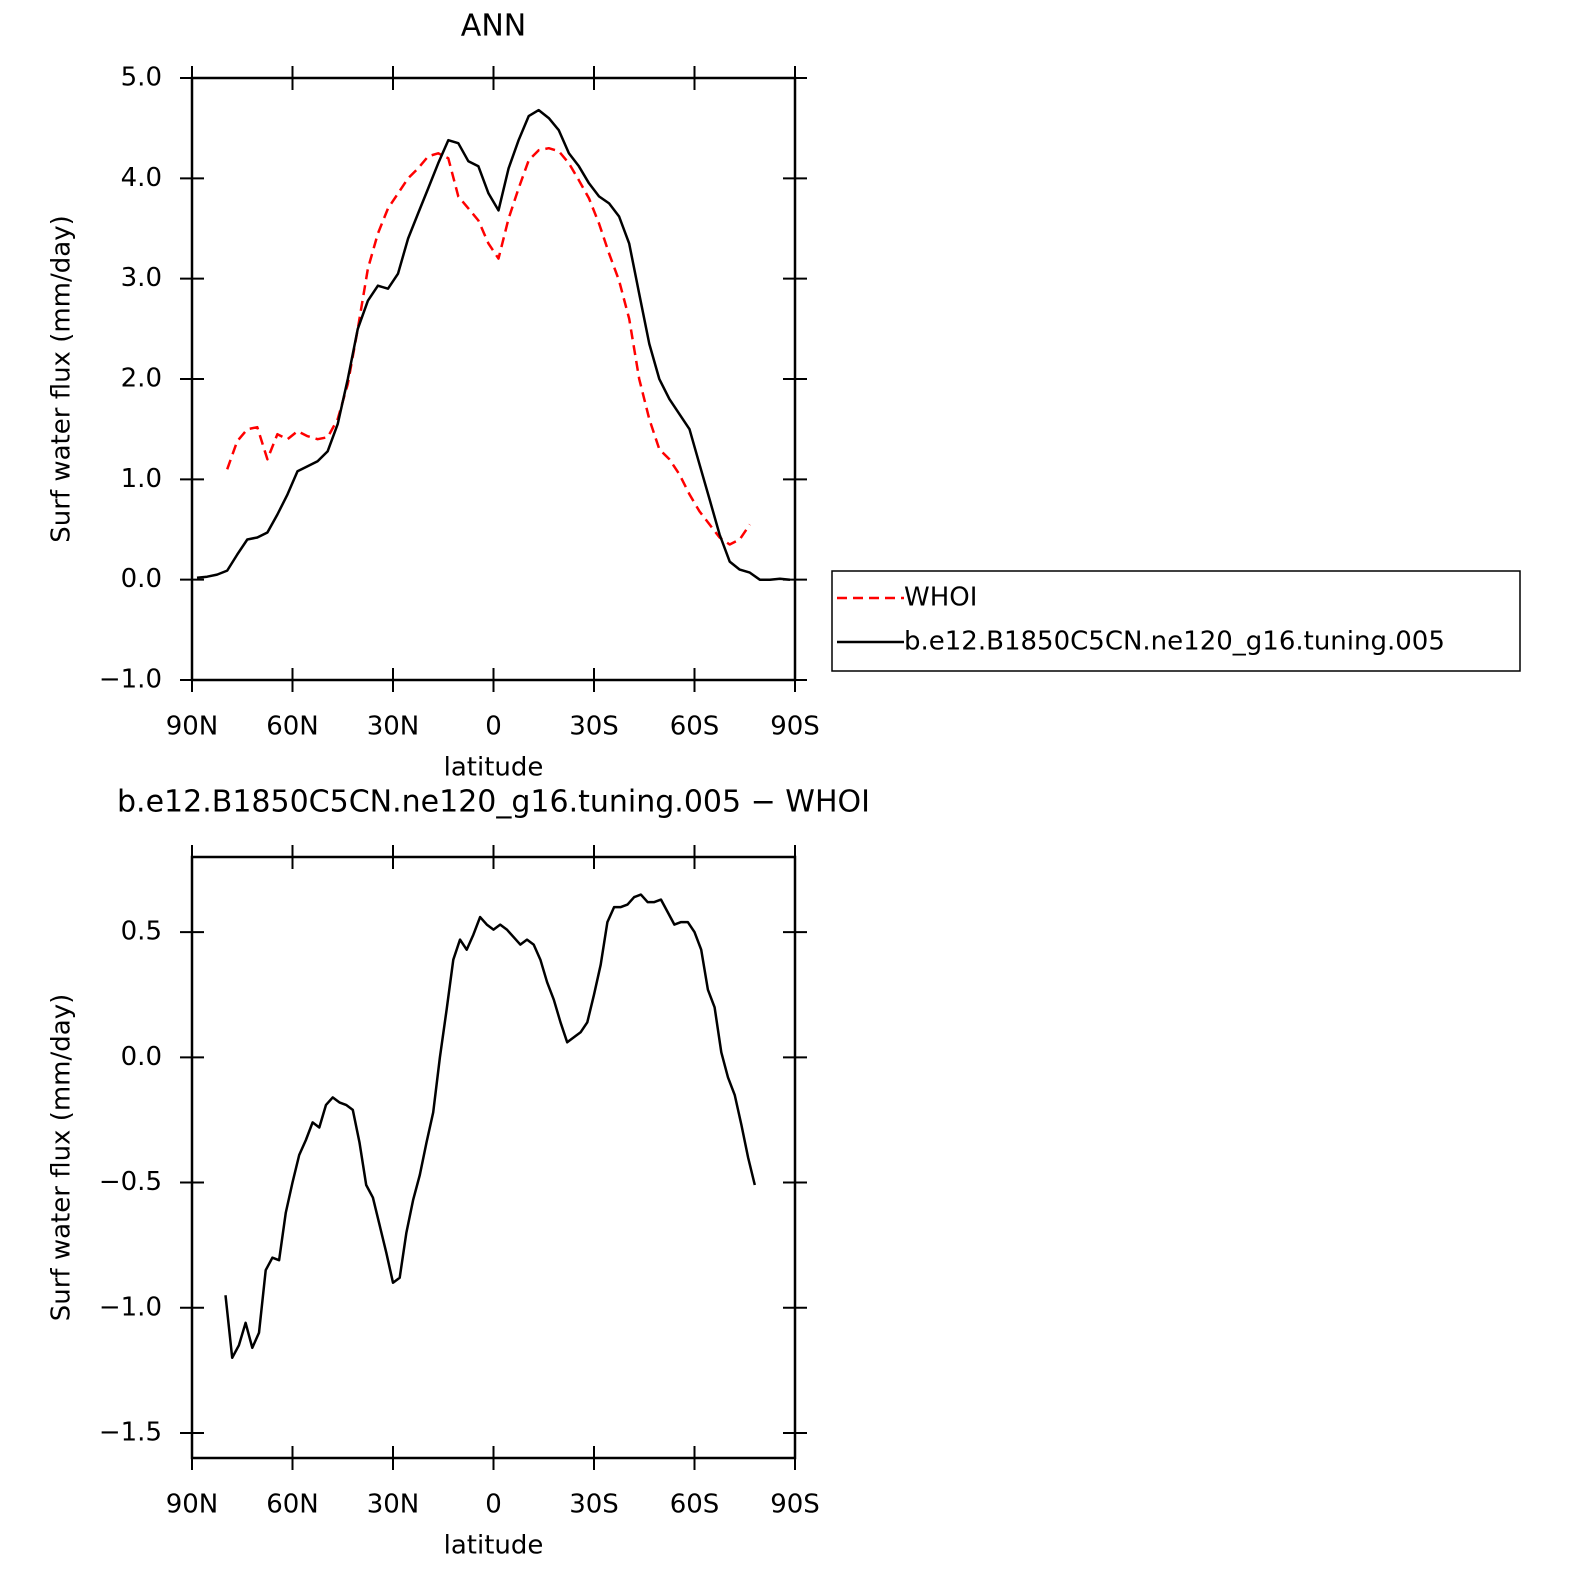 The height and width of the screenshot is (1580, 1580). I want to click on y-tick-label: 2.0, so click(141, 379).